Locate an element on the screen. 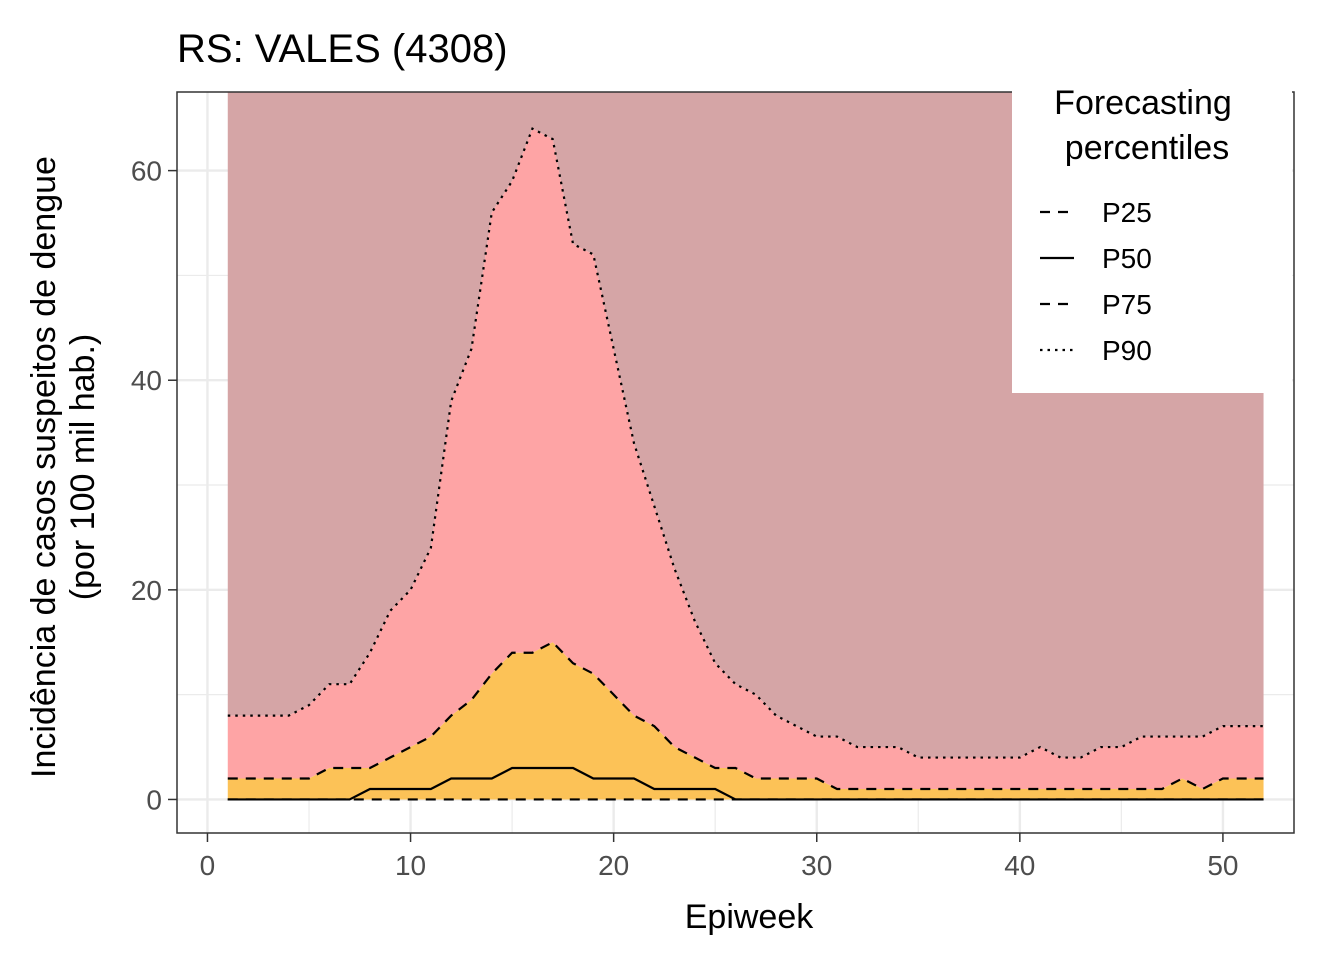  x-tick-label: 10 is located at coordinates (410, 865).